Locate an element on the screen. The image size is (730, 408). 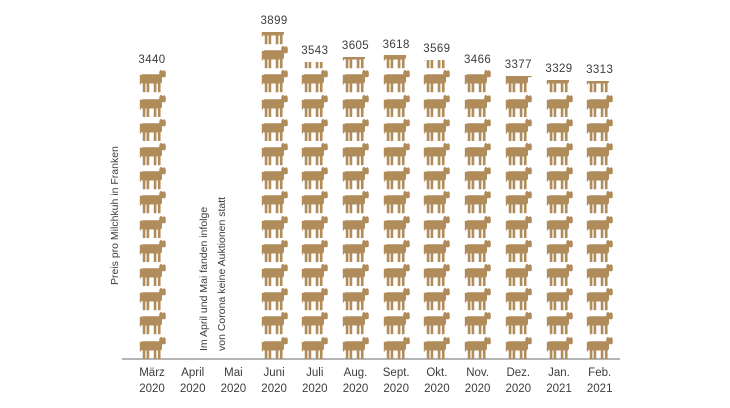
month-label: Juli 2020 is located at coordinates (315, 381).